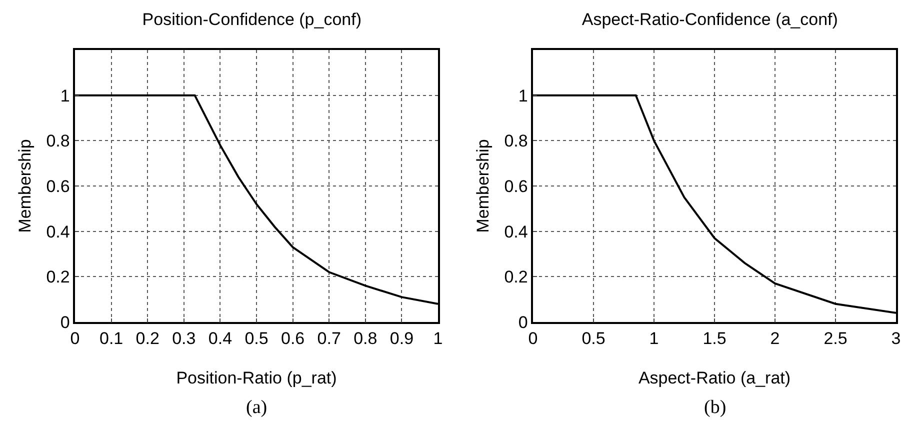  Describe the element at coordinates (184, 338) in the screenshot. I see `x-tick-label: 0.3` at that location.